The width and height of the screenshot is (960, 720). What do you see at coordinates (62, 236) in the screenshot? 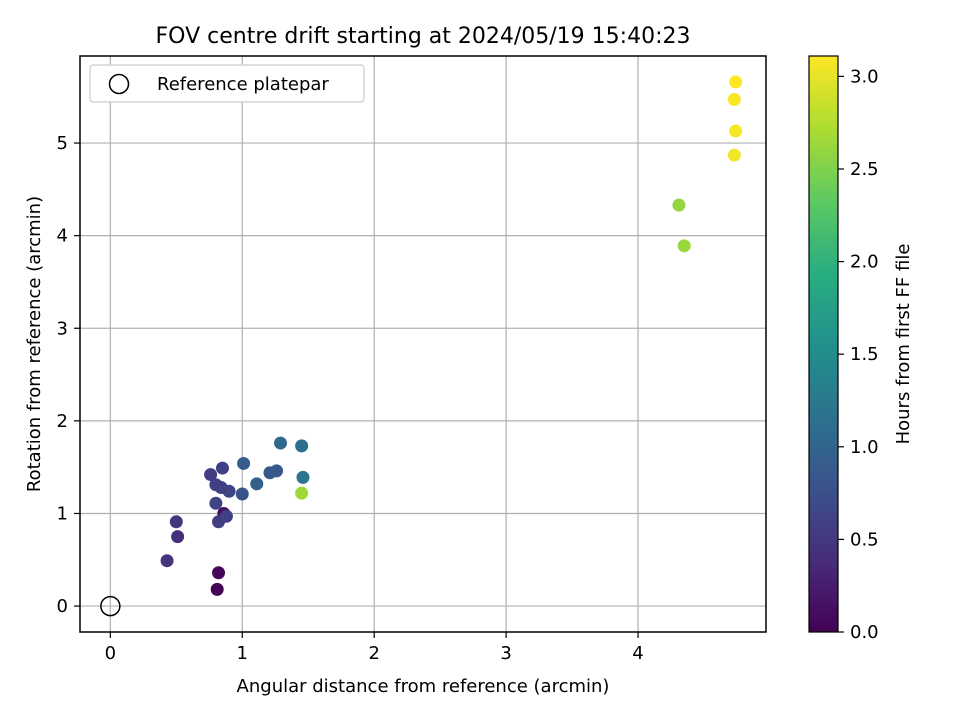
I see `y-tick-label: 4` at bounding box center [62, 236].